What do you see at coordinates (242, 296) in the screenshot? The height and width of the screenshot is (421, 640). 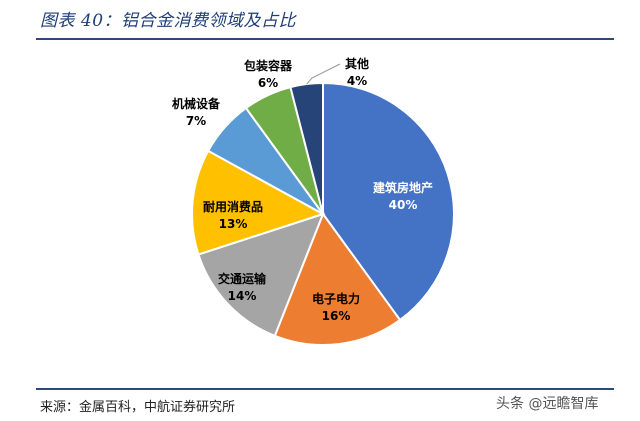 I see `slice-transport-pct: 14%` at bounding box center [242, 296].